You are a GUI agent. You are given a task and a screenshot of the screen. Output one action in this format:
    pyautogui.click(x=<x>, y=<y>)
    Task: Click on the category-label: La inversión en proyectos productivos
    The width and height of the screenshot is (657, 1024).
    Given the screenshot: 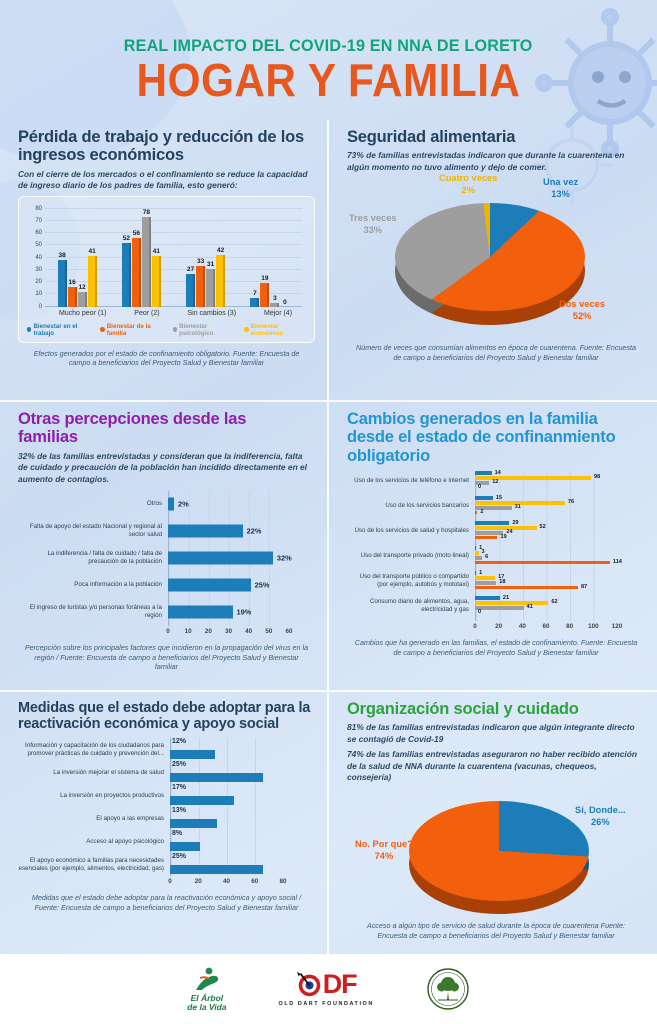 What is the action you would take?
    pyautogui.click(x=112, y=795)
    